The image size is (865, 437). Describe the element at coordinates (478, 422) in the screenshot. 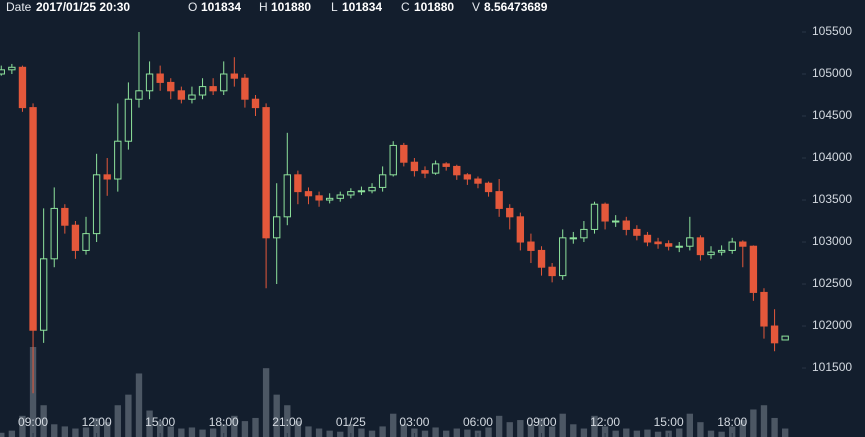

I see `x-tick-label: 06:00` at that location.